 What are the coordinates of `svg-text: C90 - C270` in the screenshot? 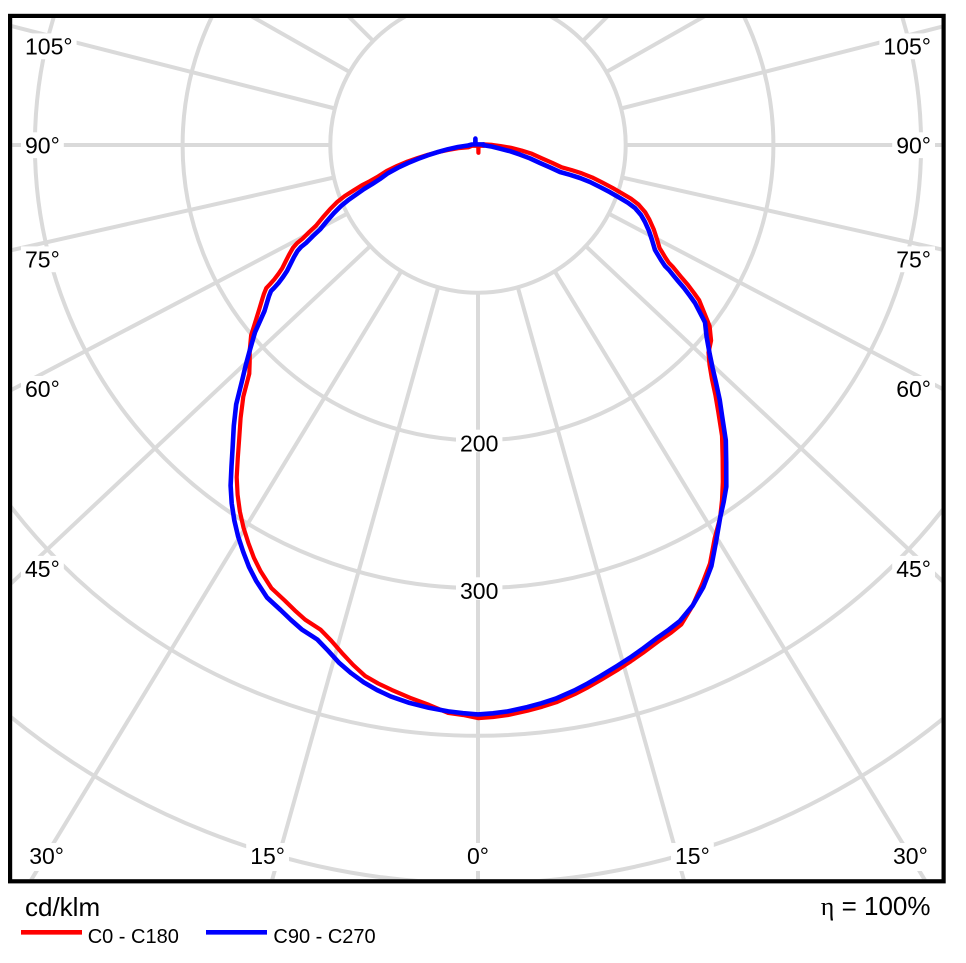 It's located at (324, 937).